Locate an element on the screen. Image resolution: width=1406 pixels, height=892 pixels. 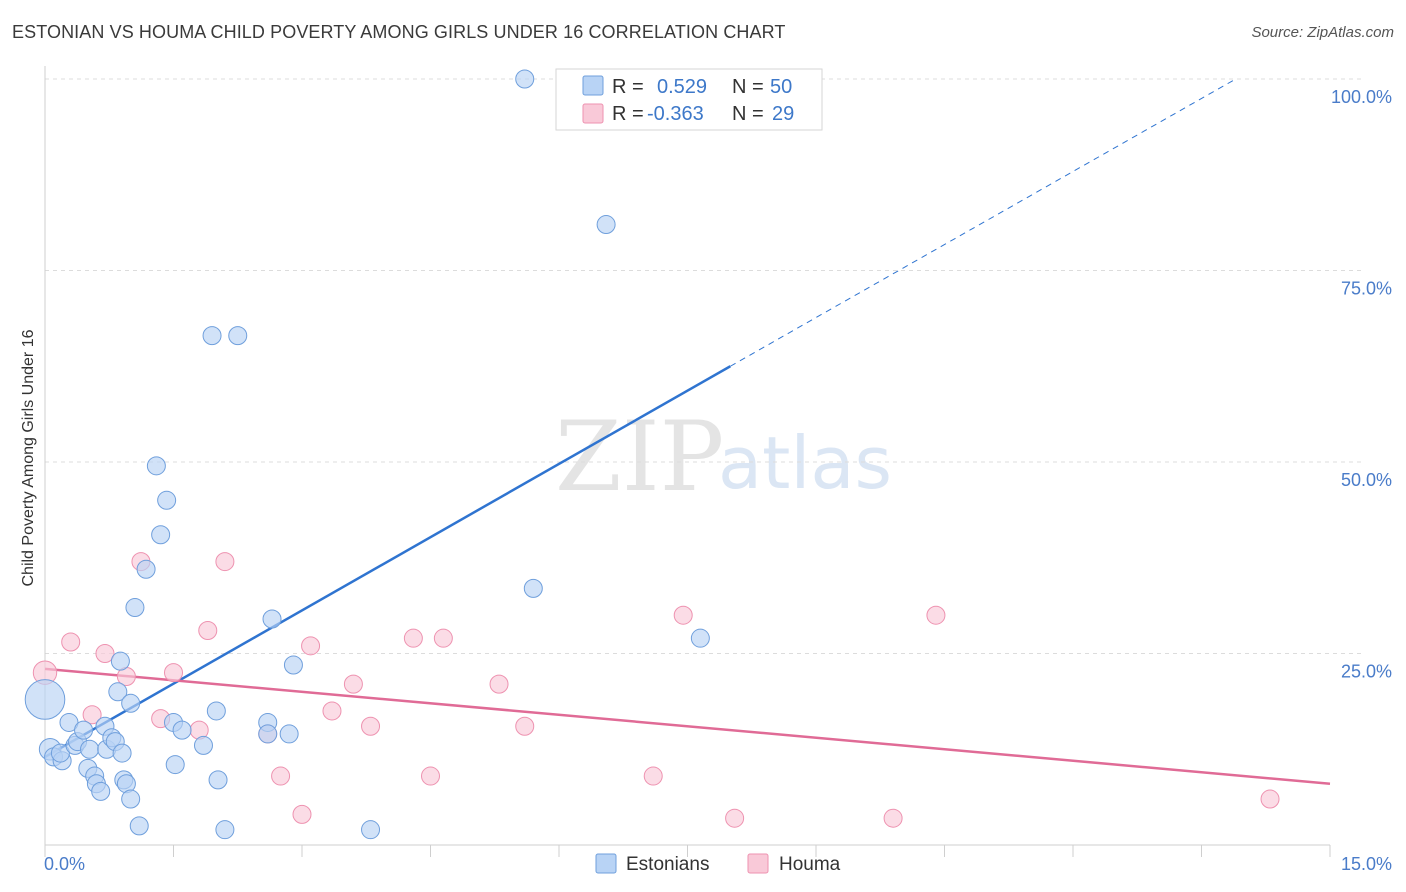
watermark: ZIP atlas is located at coordinates (723, 457).